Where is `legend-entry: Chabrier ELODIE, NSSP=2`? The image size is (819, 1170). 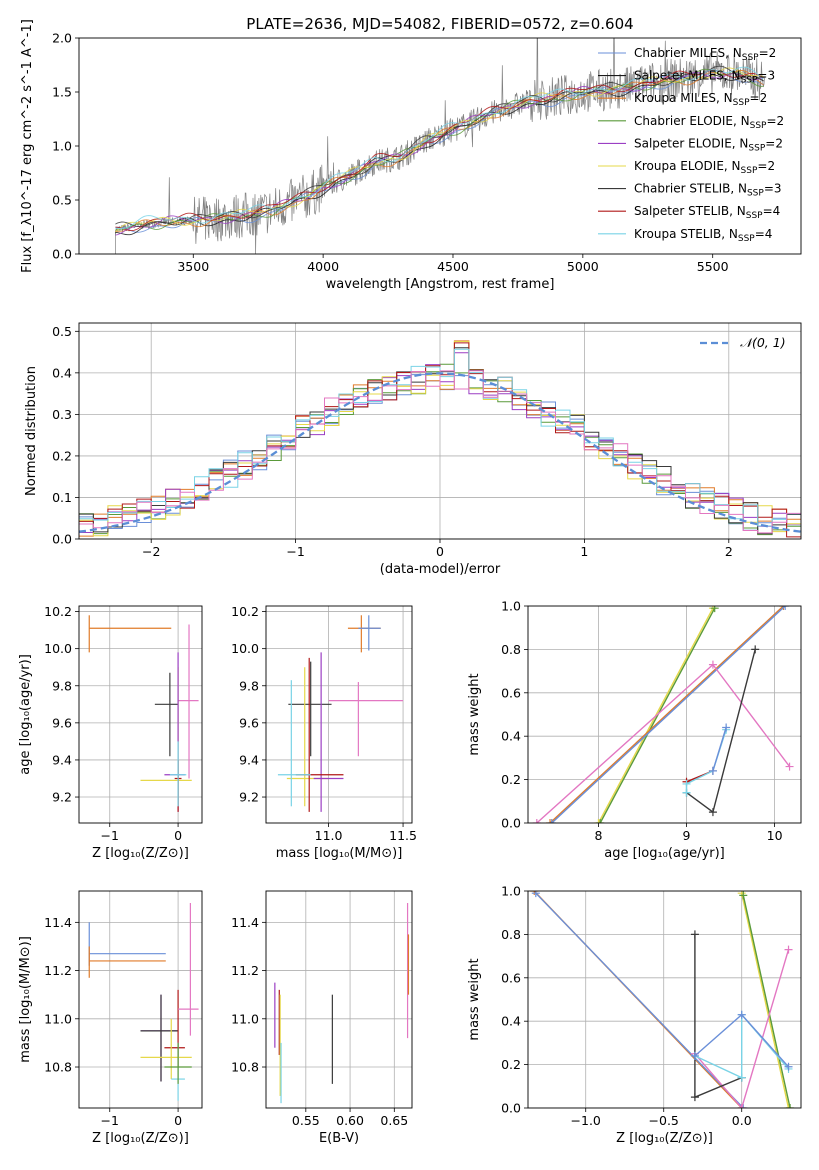 legend-entry: Chabrier ELODIE, NSSP=2 is located at coordinates (691, 122).